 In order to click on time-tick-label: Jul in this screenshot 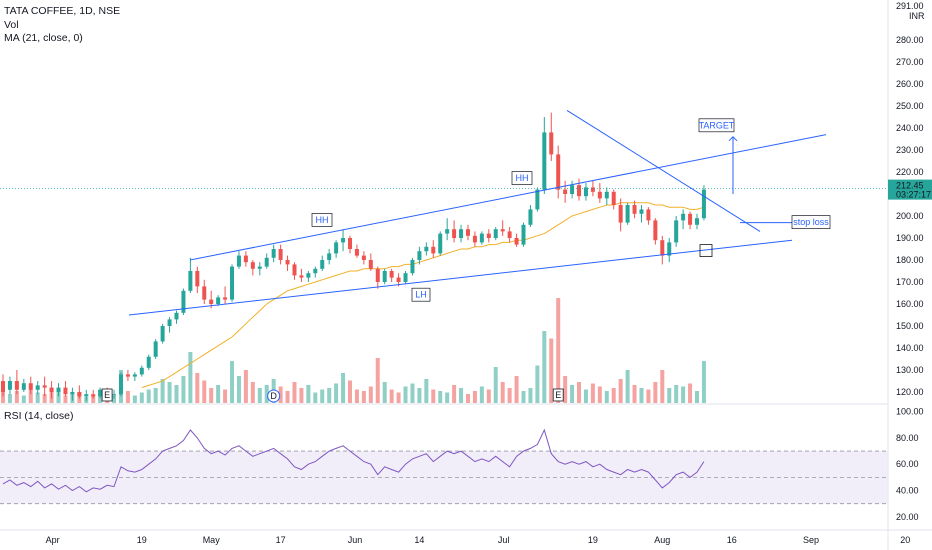, I will do `click(504, 540)`.